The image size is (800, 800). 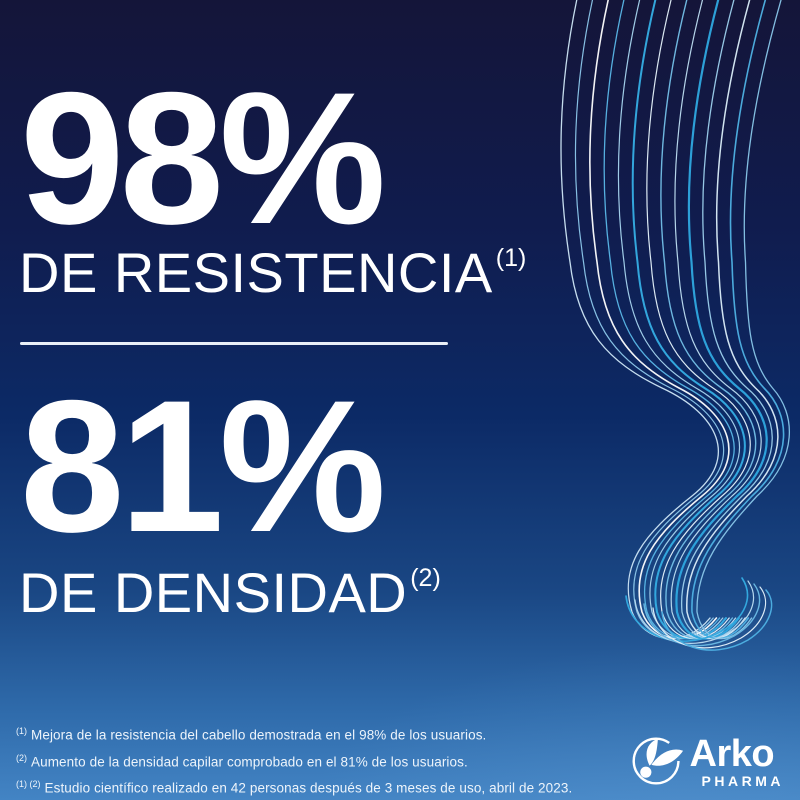 What do you see at coordinates (28, 784) in the screenshot?
I see `footnote-marker: (1) (2)` at bounding box center [28, 784].